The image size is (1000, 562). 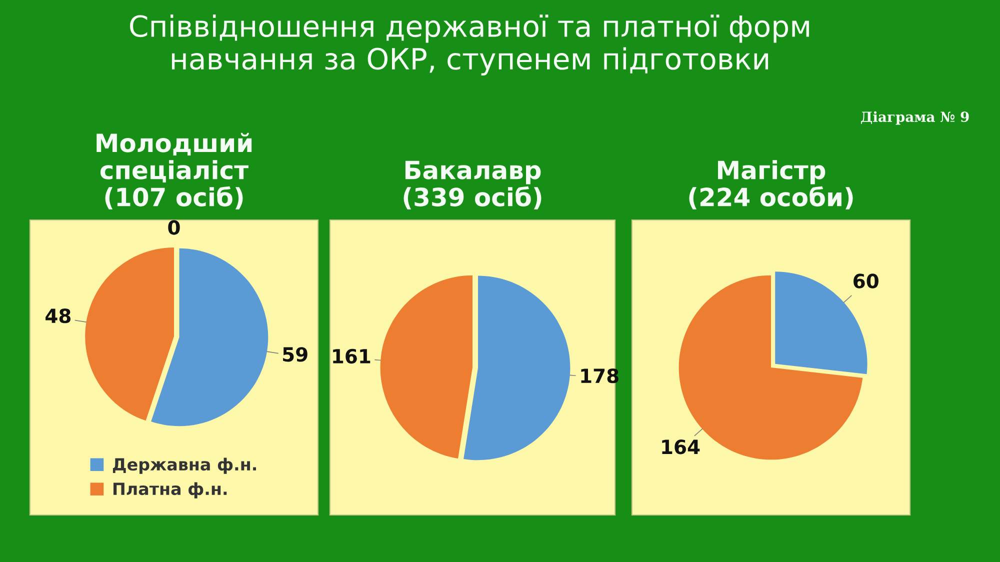 I want to click on text: Діаграма № 9, so click(x=914, y=118).